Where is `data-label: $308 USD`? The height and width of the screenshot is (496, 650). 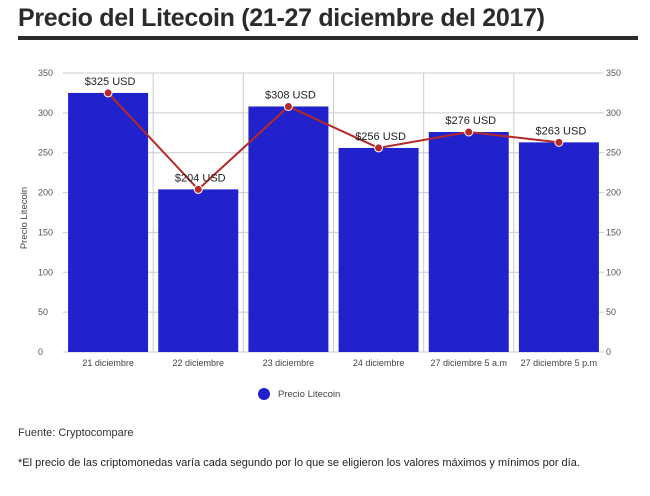
data-label: $308 USD is located at coordinates (290, 95).